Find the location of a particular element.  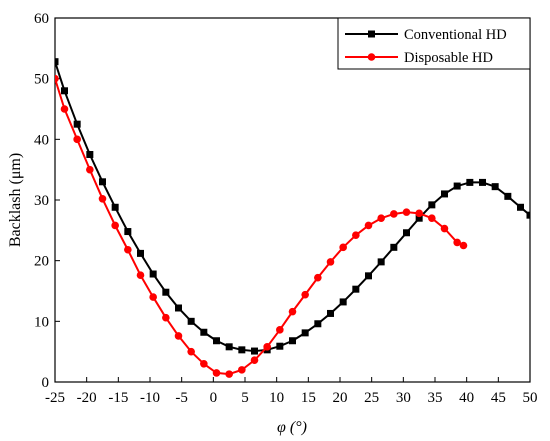

y-tick-label: 50 is located at coordinates (41, 80).